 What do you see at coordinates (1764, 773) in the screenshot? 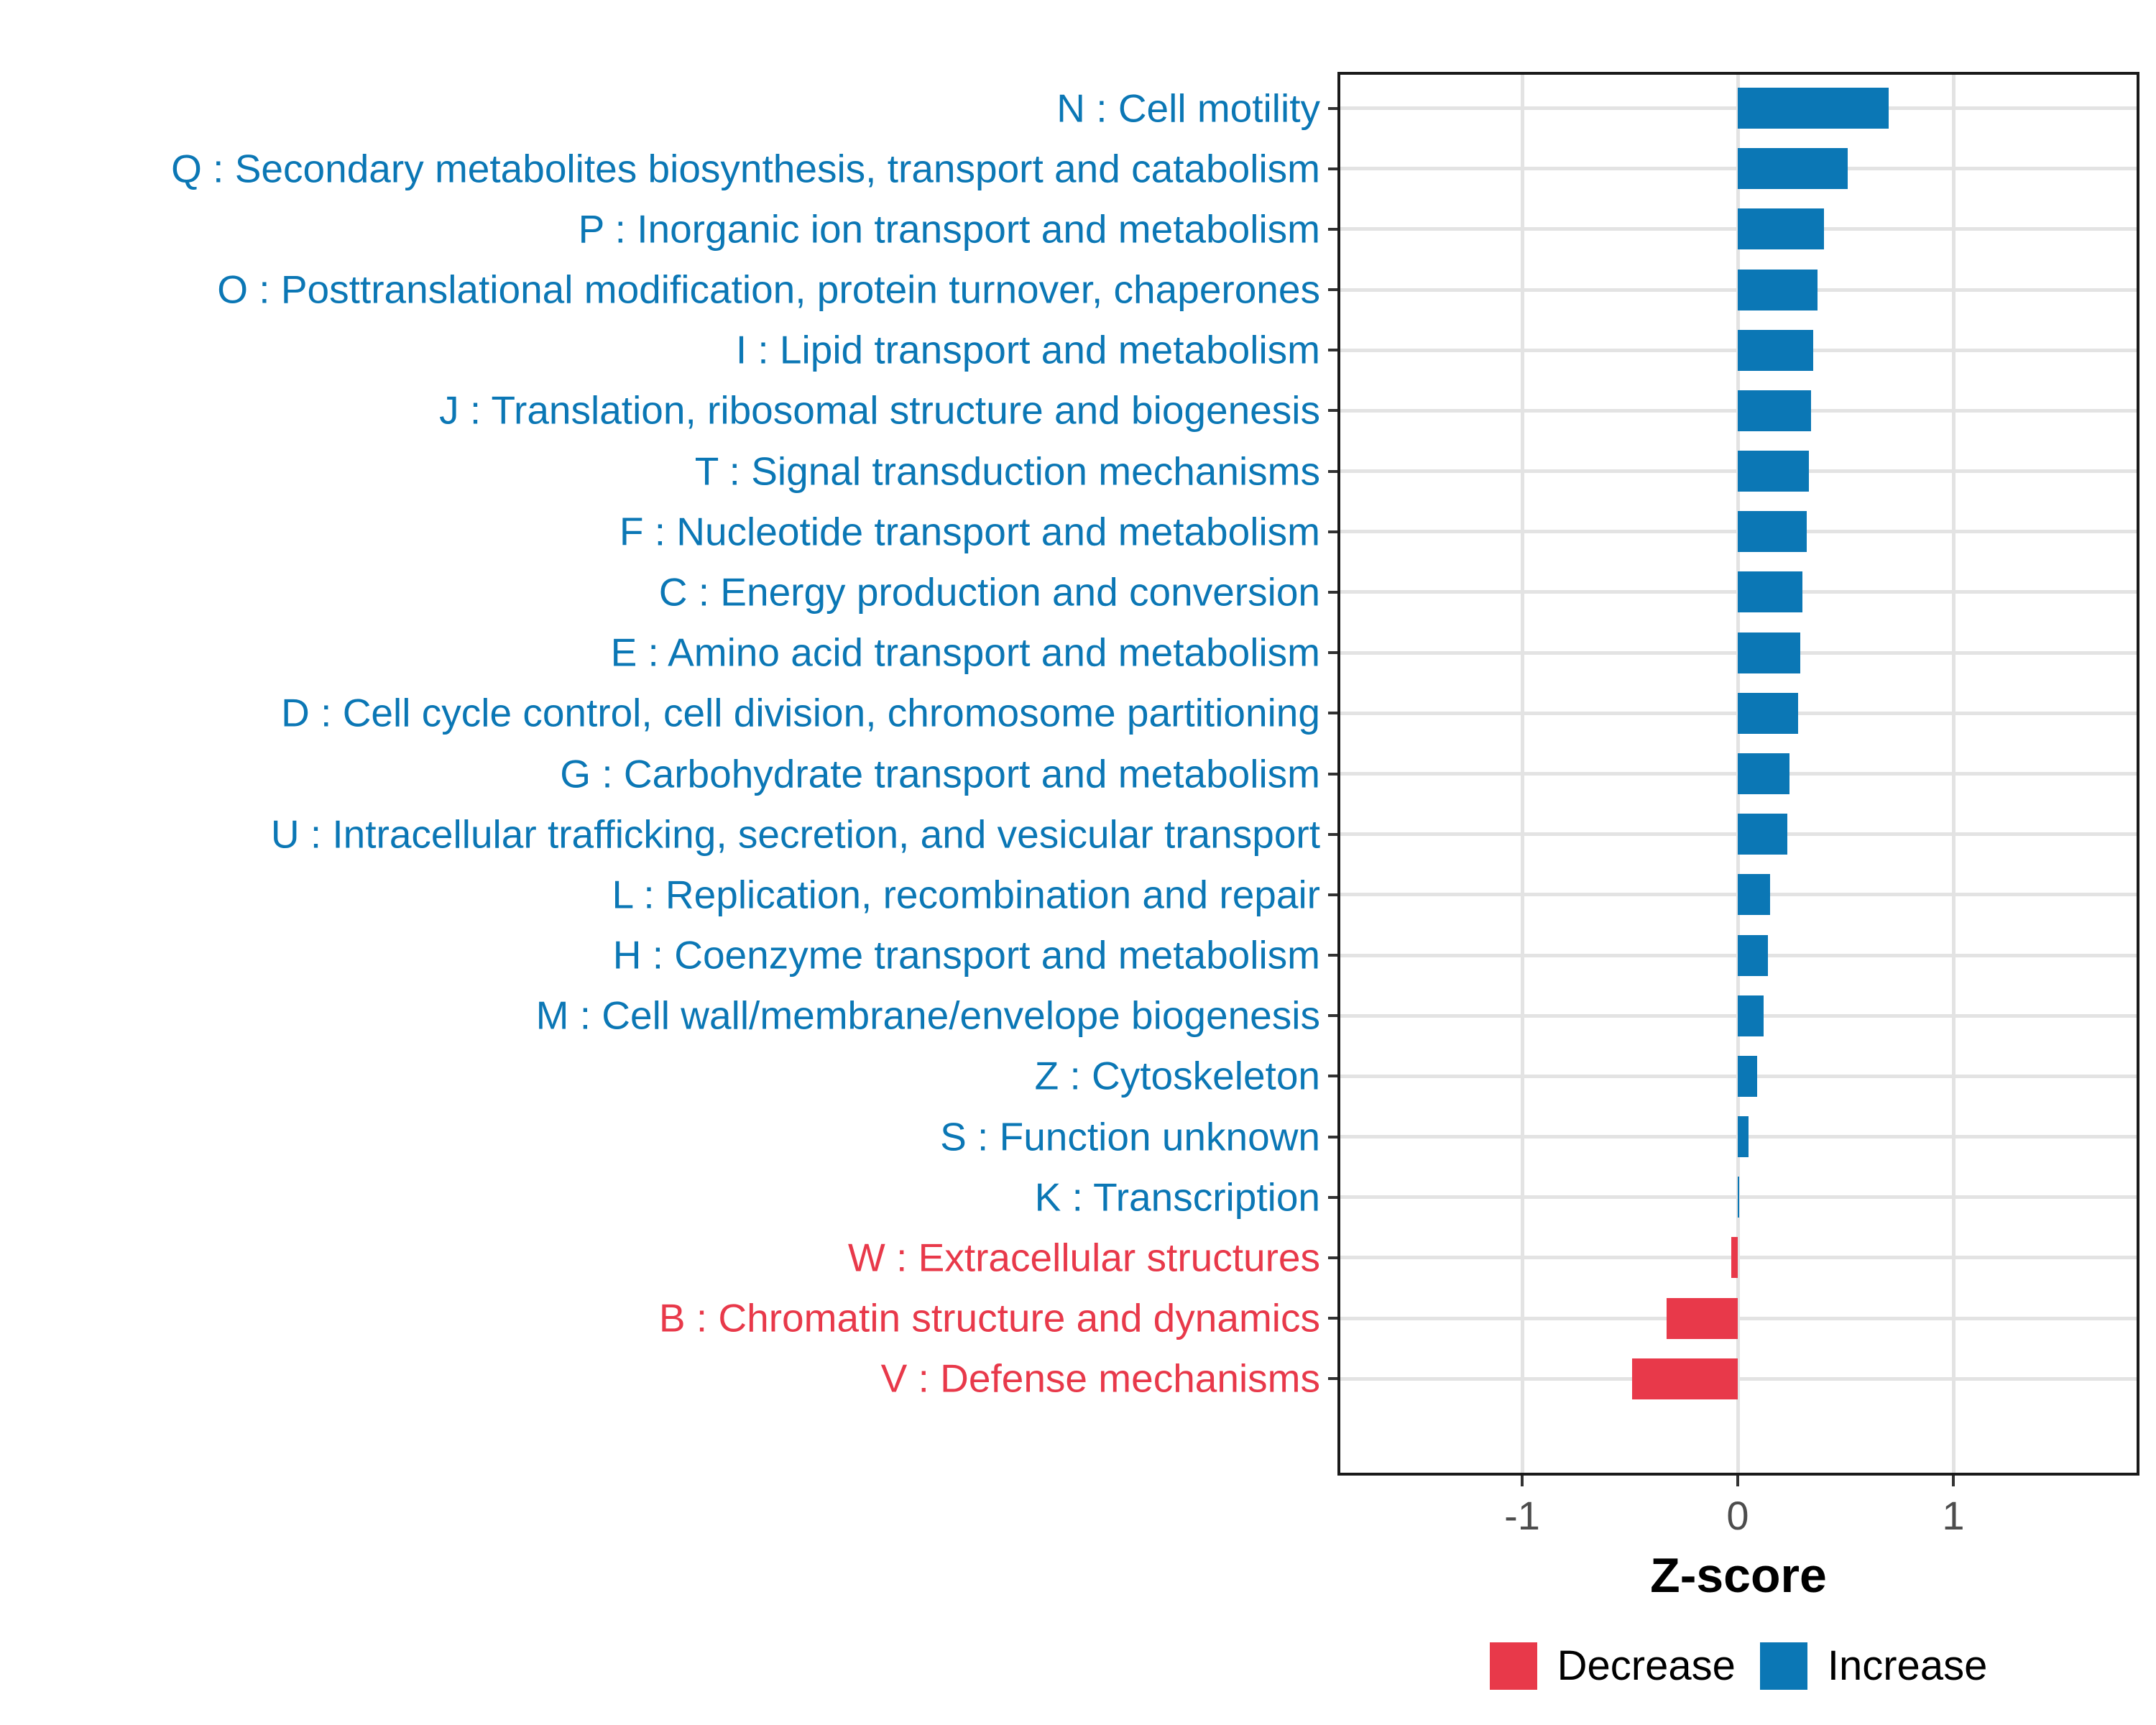
I see `bar-G` at bounding box center [1764, 773].